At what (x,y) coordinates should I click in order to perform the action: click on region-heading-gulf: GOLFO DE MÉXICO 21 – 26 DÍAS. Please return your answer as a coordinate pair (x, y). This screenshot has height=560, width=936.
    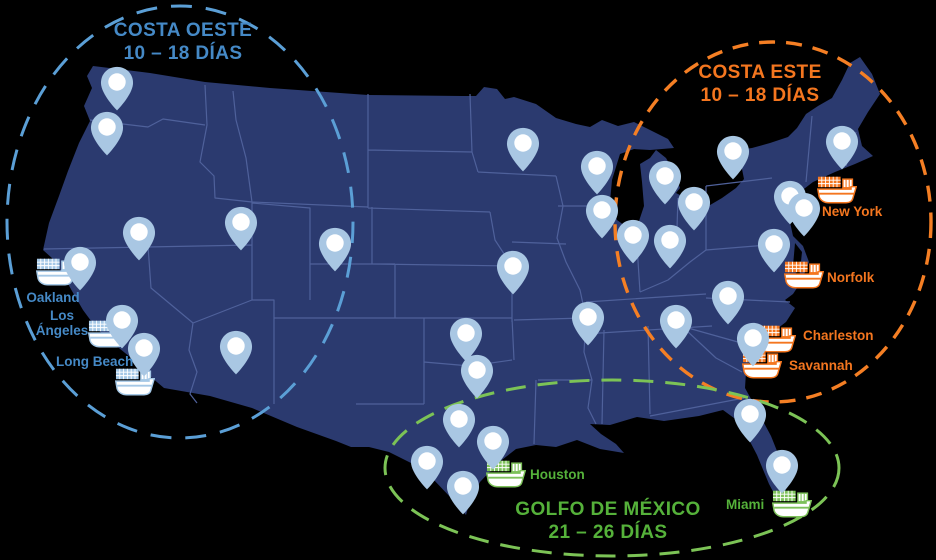
    Looking at the image, I should click on (607, 521).